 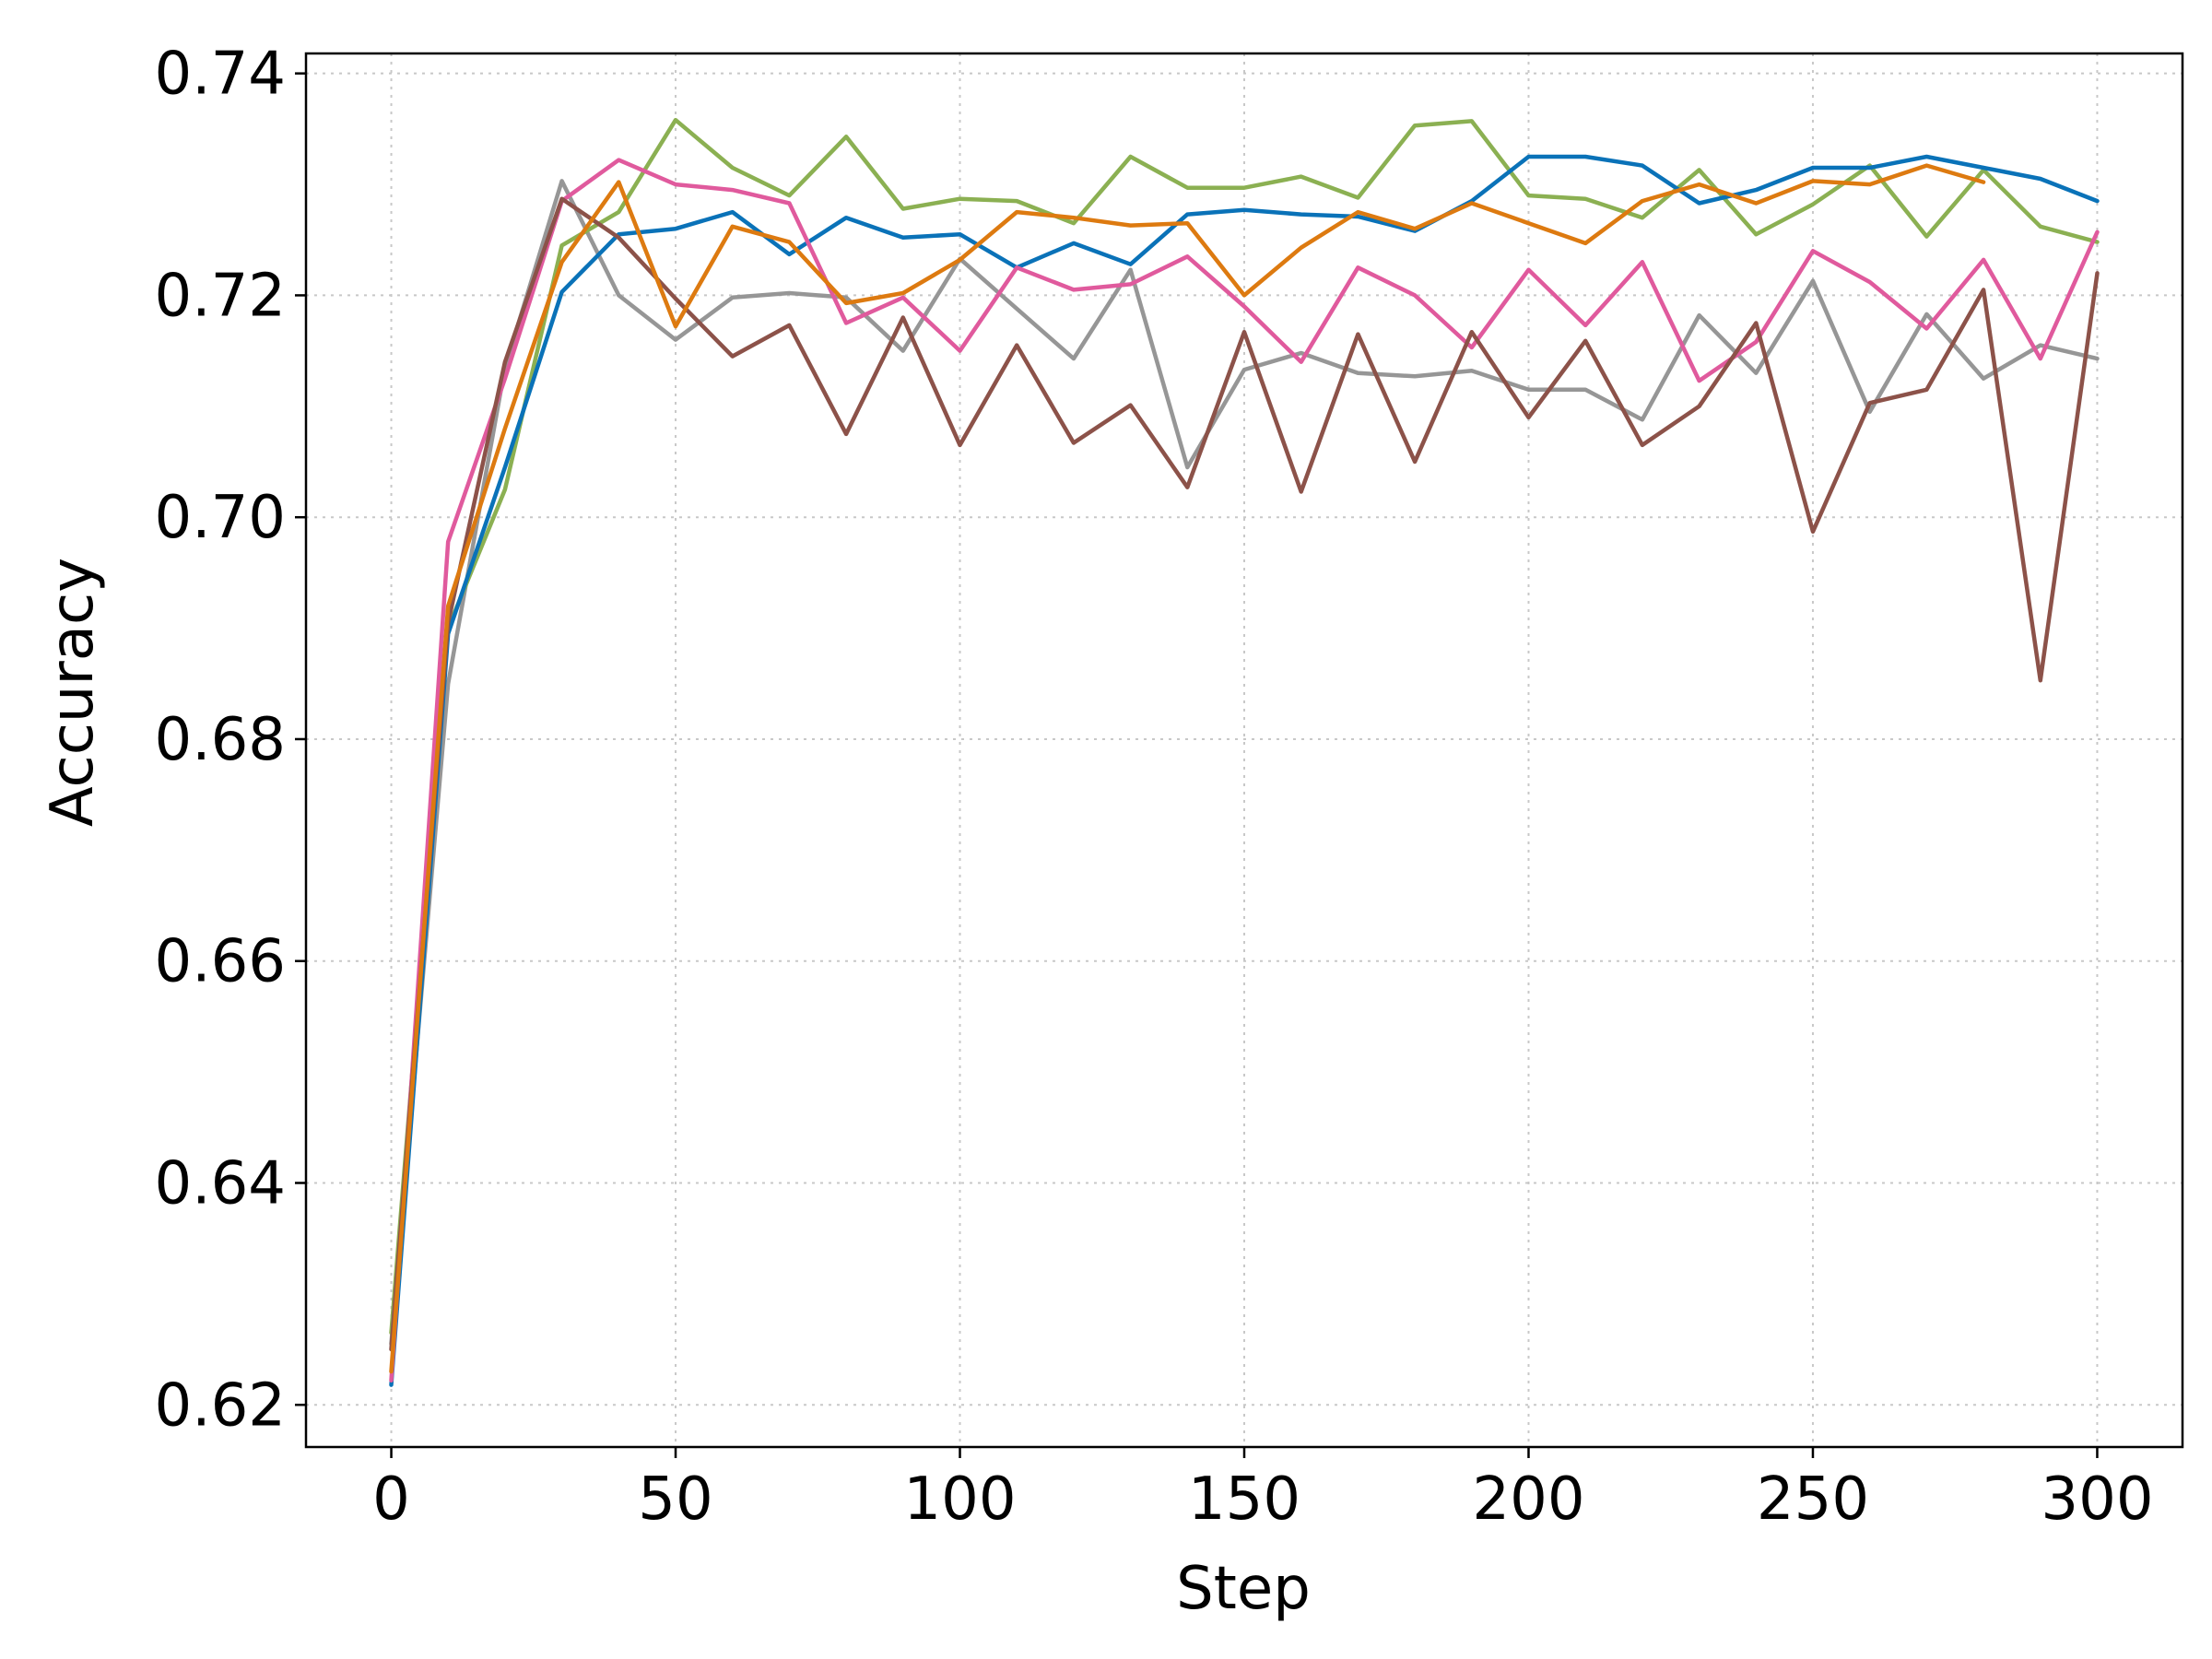 I want to click on x-tick-label: 100, so click(x=959, y=1499).